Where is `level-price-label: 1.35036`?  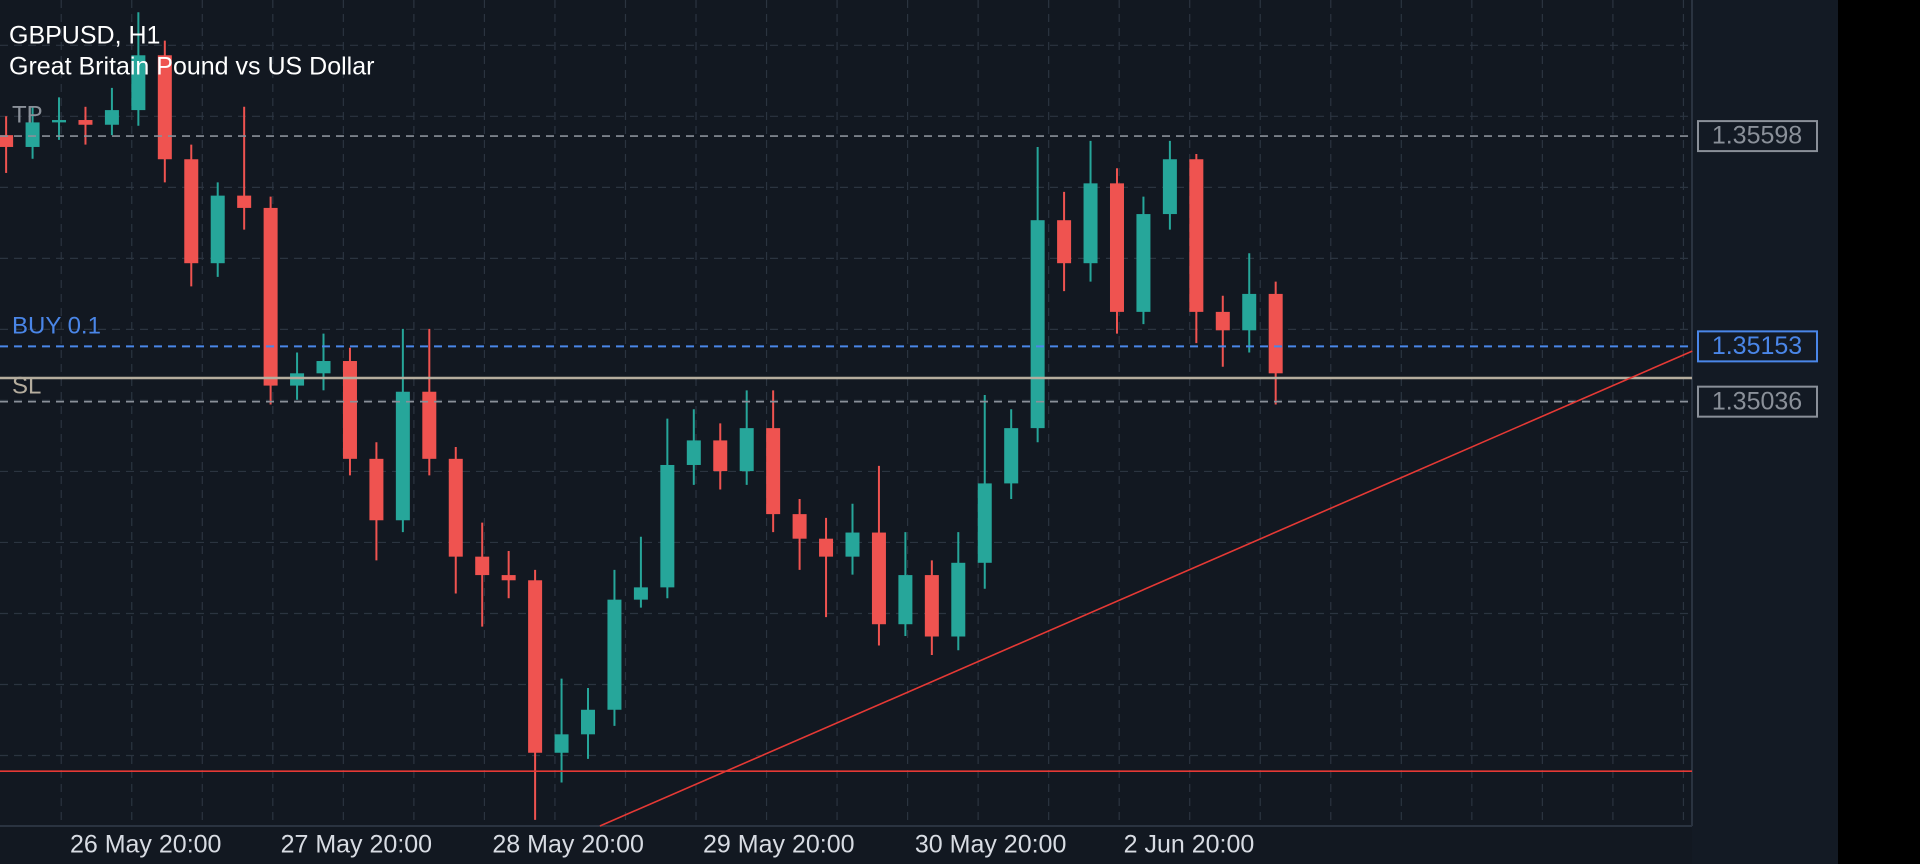 level-price-label: 1.35036 is located at coordinates (1757, 401).